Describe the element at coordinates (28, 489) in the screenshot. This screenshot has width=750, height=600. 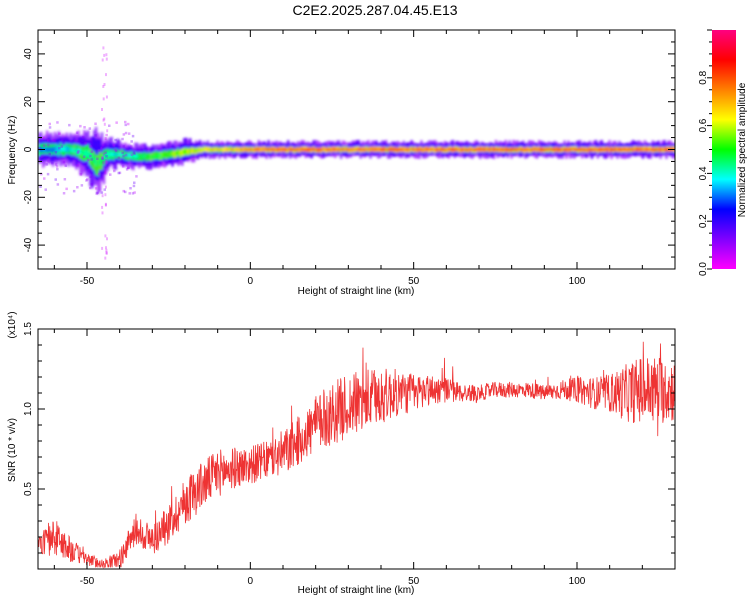
I see `snr-y-tick-label: 0.5` at that location.